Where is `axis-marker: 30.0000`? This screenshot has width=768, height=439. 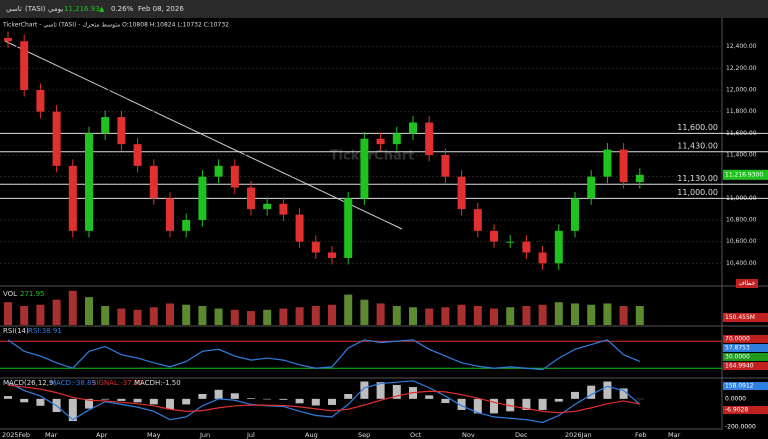 axis-marker: 30.0000 is located at coordinates (737, 357).